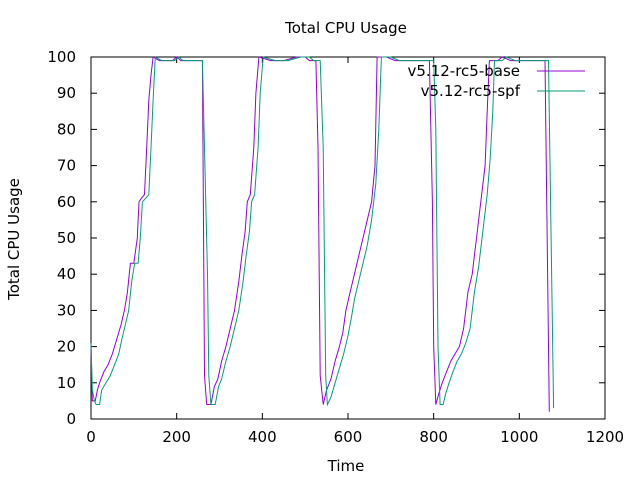  I want to click on x-tick-label: 0, so click(91, 437).